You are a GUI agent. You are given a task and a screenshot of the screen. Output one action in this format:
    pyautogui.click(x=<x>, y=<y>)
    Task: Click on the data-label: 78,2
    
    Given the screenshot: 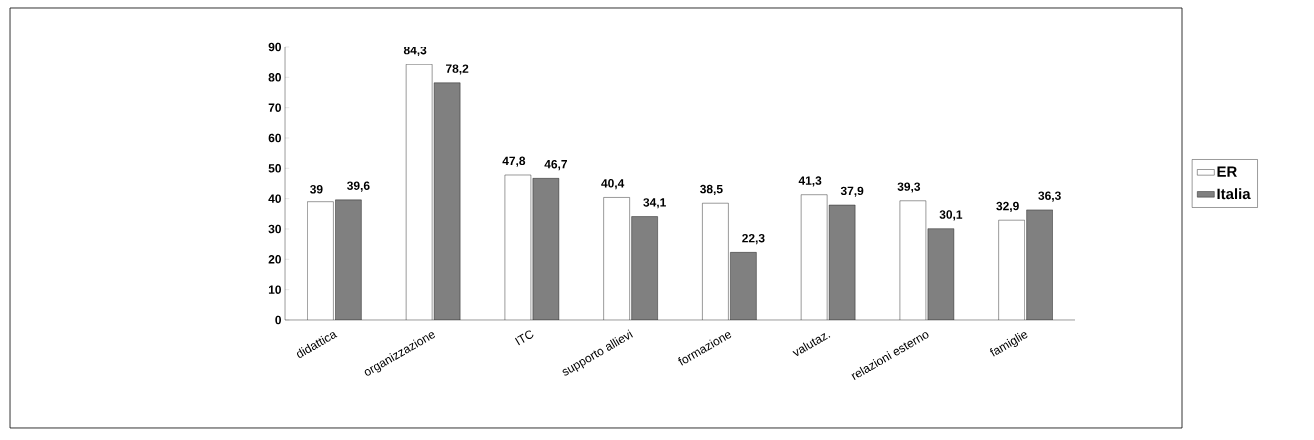 What is the action you would take?
    pyautogui.click(x=457, y=69)
    